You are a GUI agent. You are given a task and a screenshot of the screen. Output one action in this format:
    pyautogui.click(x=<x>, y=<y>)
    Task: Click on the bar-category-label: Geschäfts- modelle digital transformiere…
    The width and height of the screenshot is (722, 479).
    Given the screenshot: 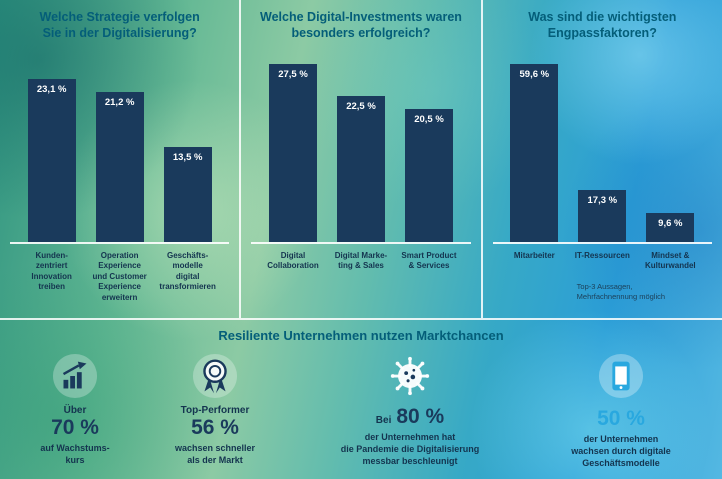 What is the action you would take?
    pyautogui.click(x=187, y=271)
    